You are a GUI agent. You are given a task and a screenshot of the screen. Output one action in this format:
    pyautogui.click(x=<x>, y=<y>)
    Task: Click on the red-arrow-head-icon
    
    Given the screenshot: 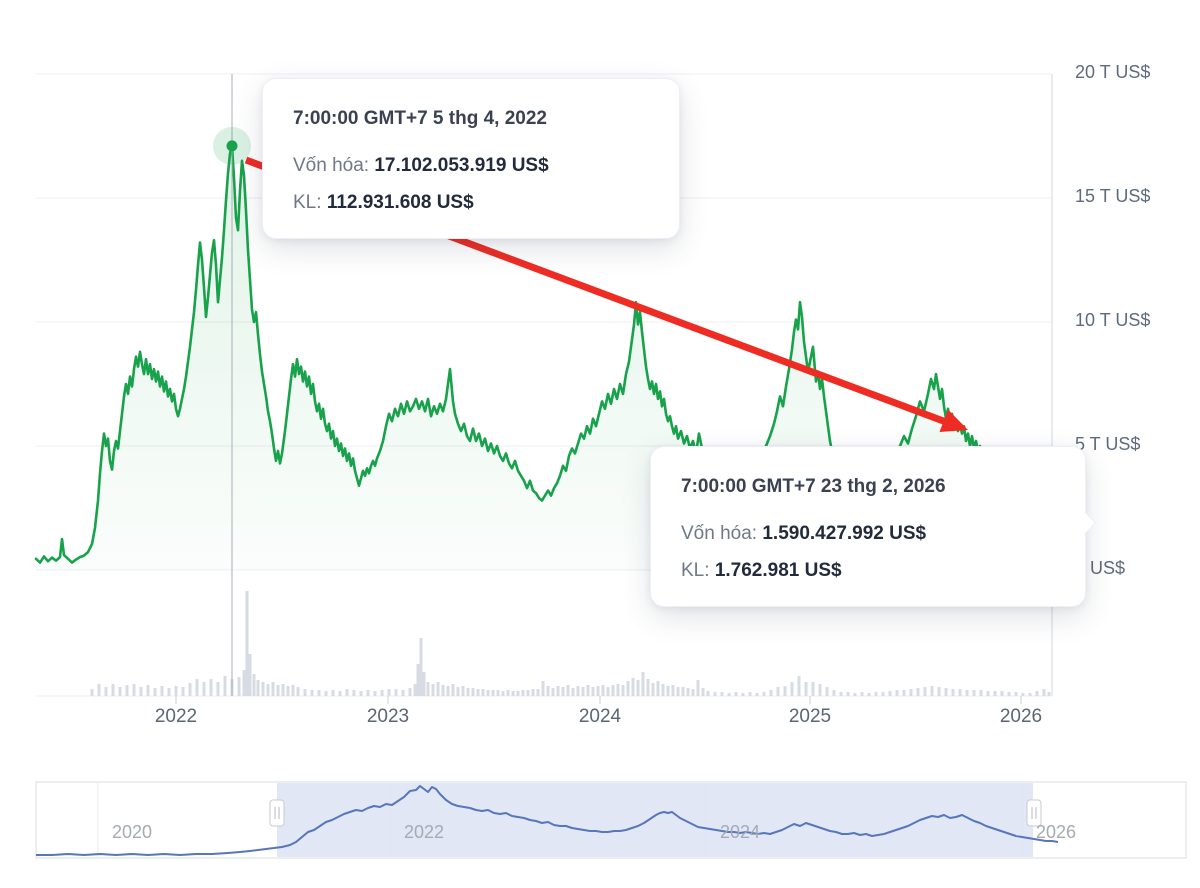 What is the action you would take?
    pyautogui.click(x=953, y=420)
    